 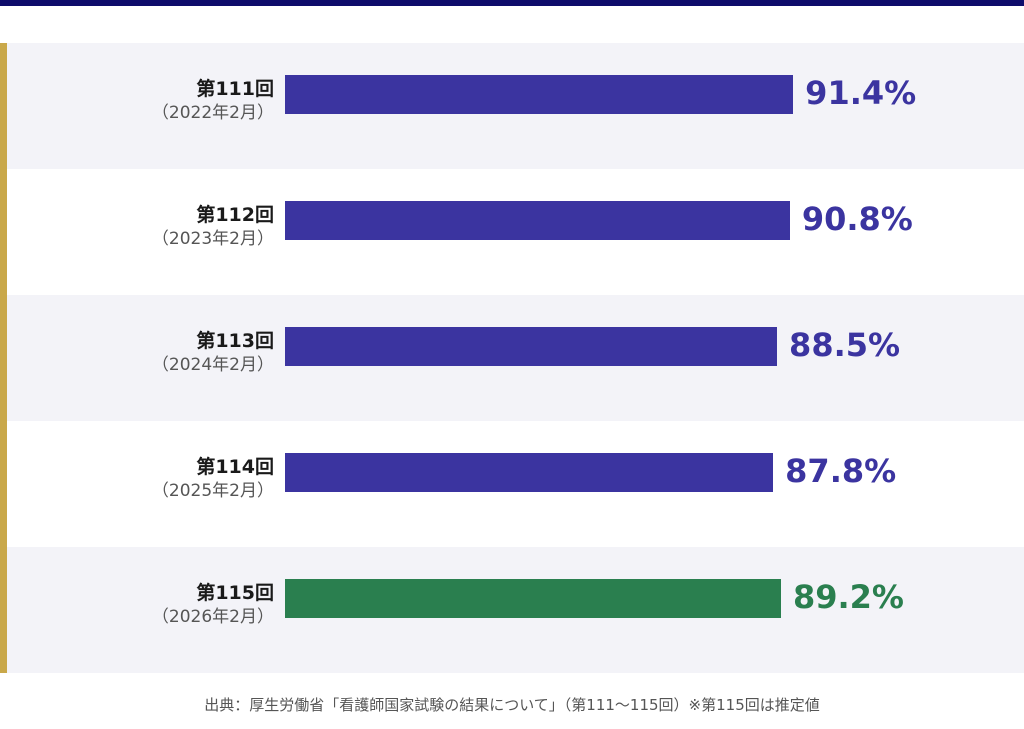 What do you see at coordinates (841, 471) in the screenshot?
I see `value-label: 87.8%` at bounding box center [841, 471].